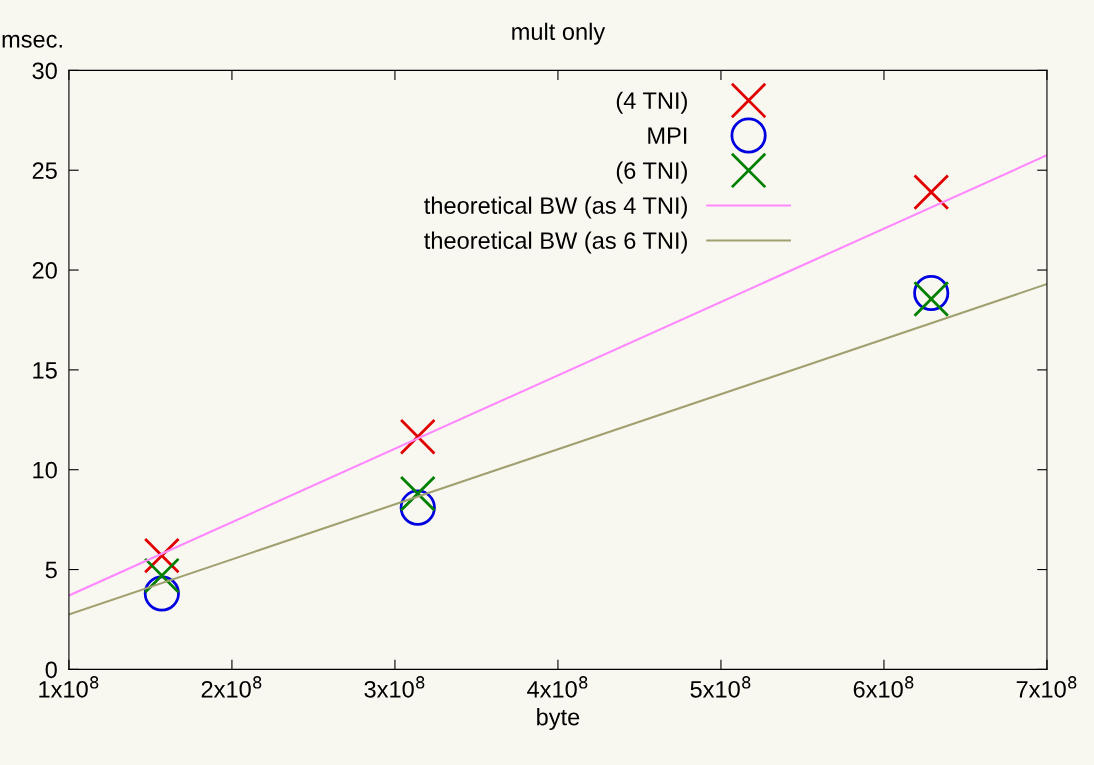  Describe the element at coordinates (557, 687) in the screenshot. I see `x-tick-label: 4x10$^{8}$` at that location.